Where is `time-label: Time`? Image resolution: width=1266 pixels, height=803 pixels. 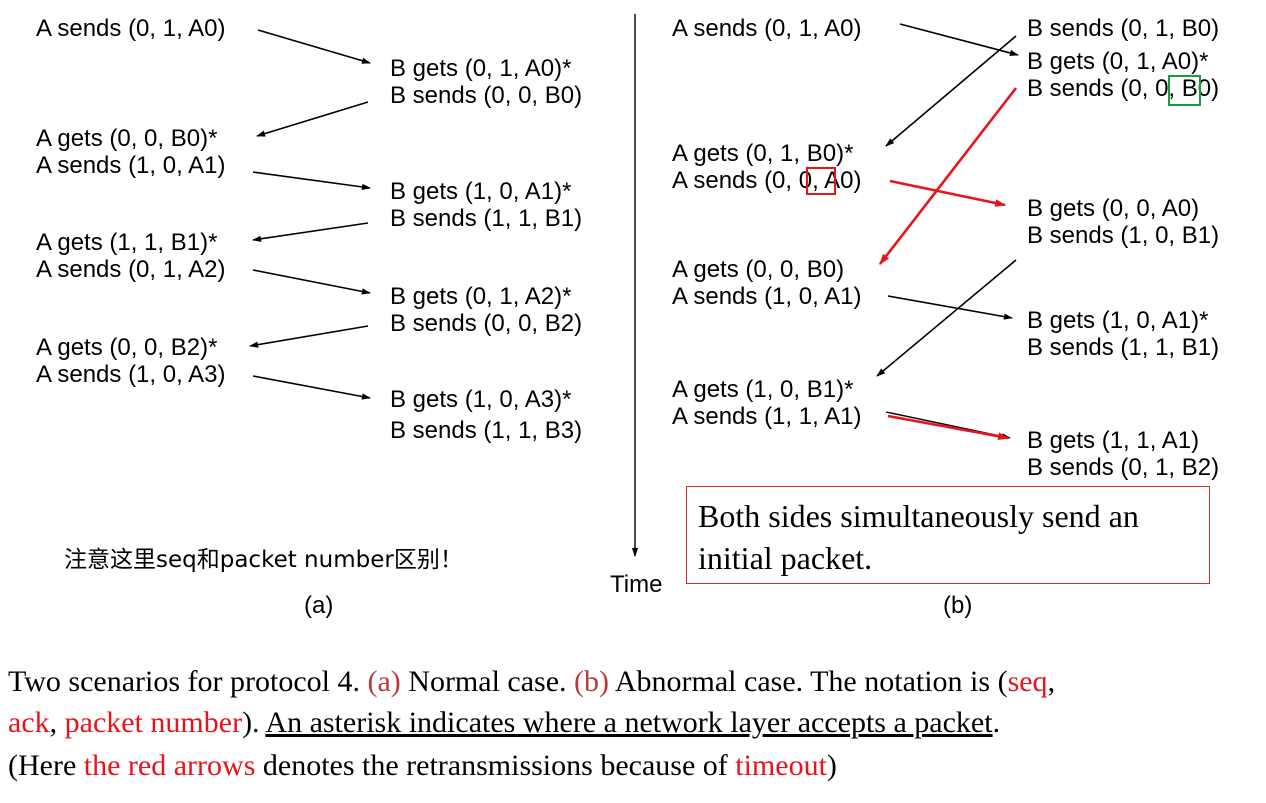
time-label: Time is located at coordinates (636, 584).